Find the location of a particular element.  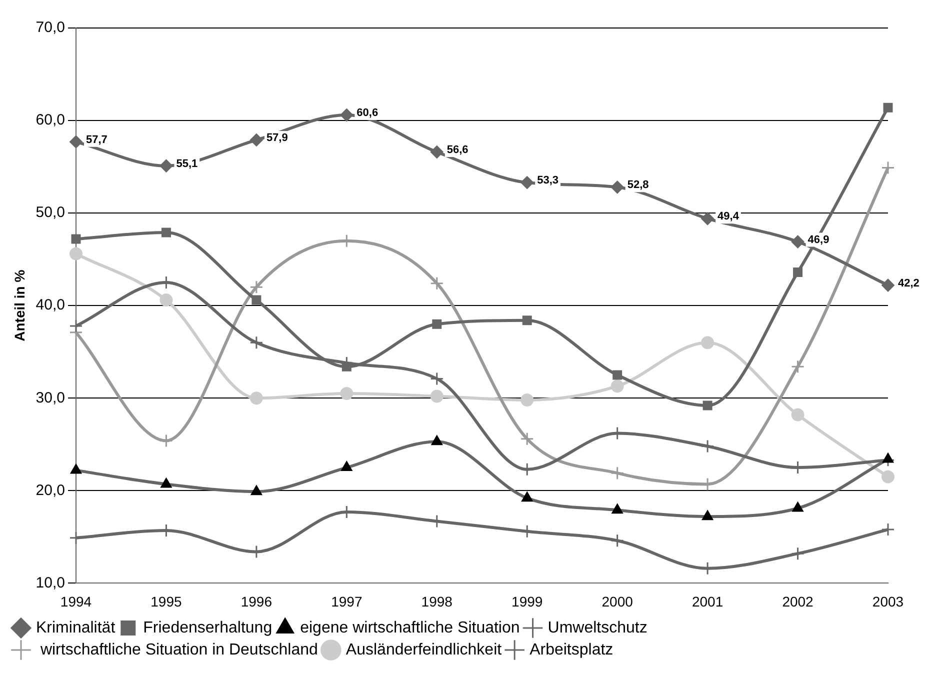

legend-label: Arbeitsplatz is located at coordinates (572, 649).